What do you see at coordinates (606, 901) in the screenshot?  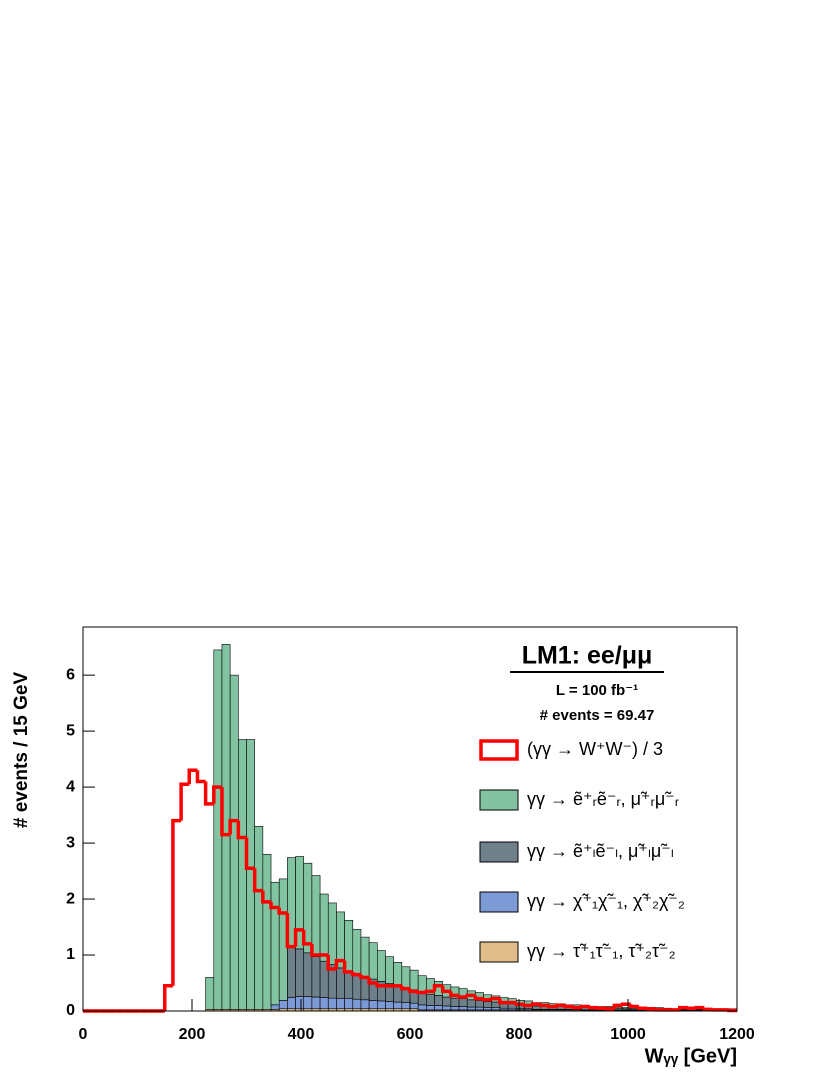 I see `legend-label: γγ → χ̃⁺₁χ̃⁻₁, χ̃⁺₂χ̃⁻₂` at bounding box center [606, 901].